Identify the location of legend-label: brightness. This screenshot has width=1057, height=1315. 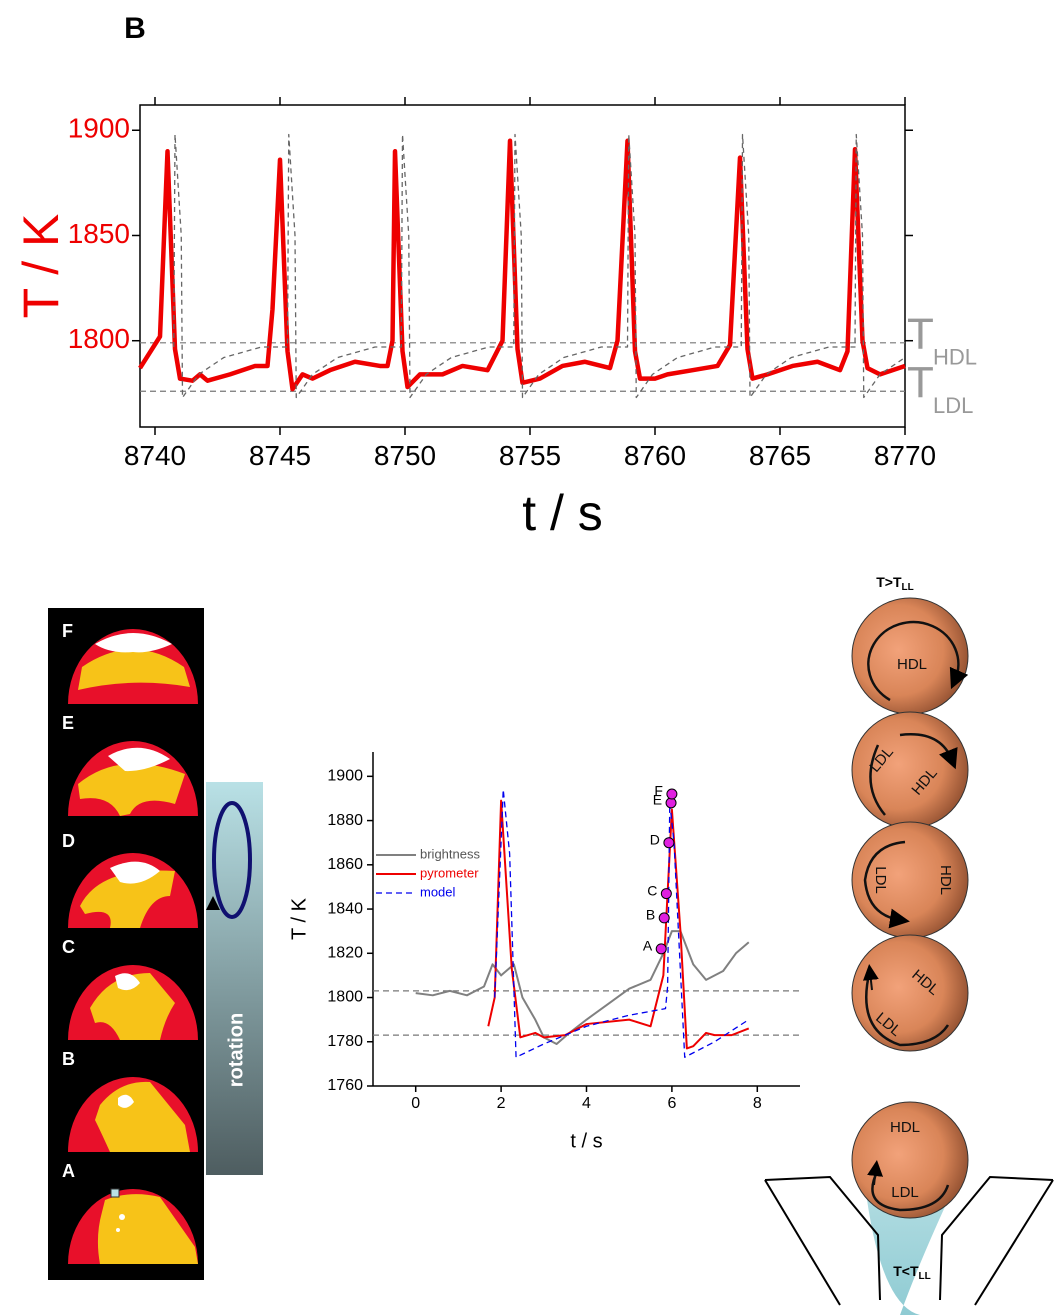
(450, 853).